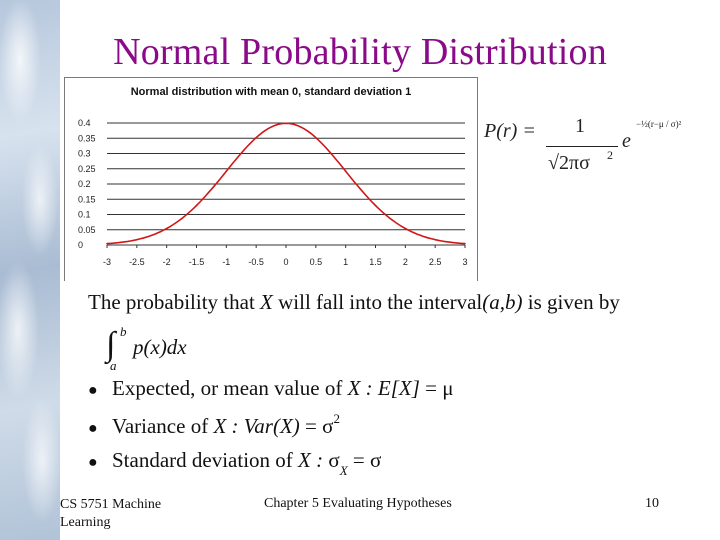 The width and height of the screenshot is (720, 540). I want to click on formula-exponent: −½(r−μ / σ)², so click(659, 124).